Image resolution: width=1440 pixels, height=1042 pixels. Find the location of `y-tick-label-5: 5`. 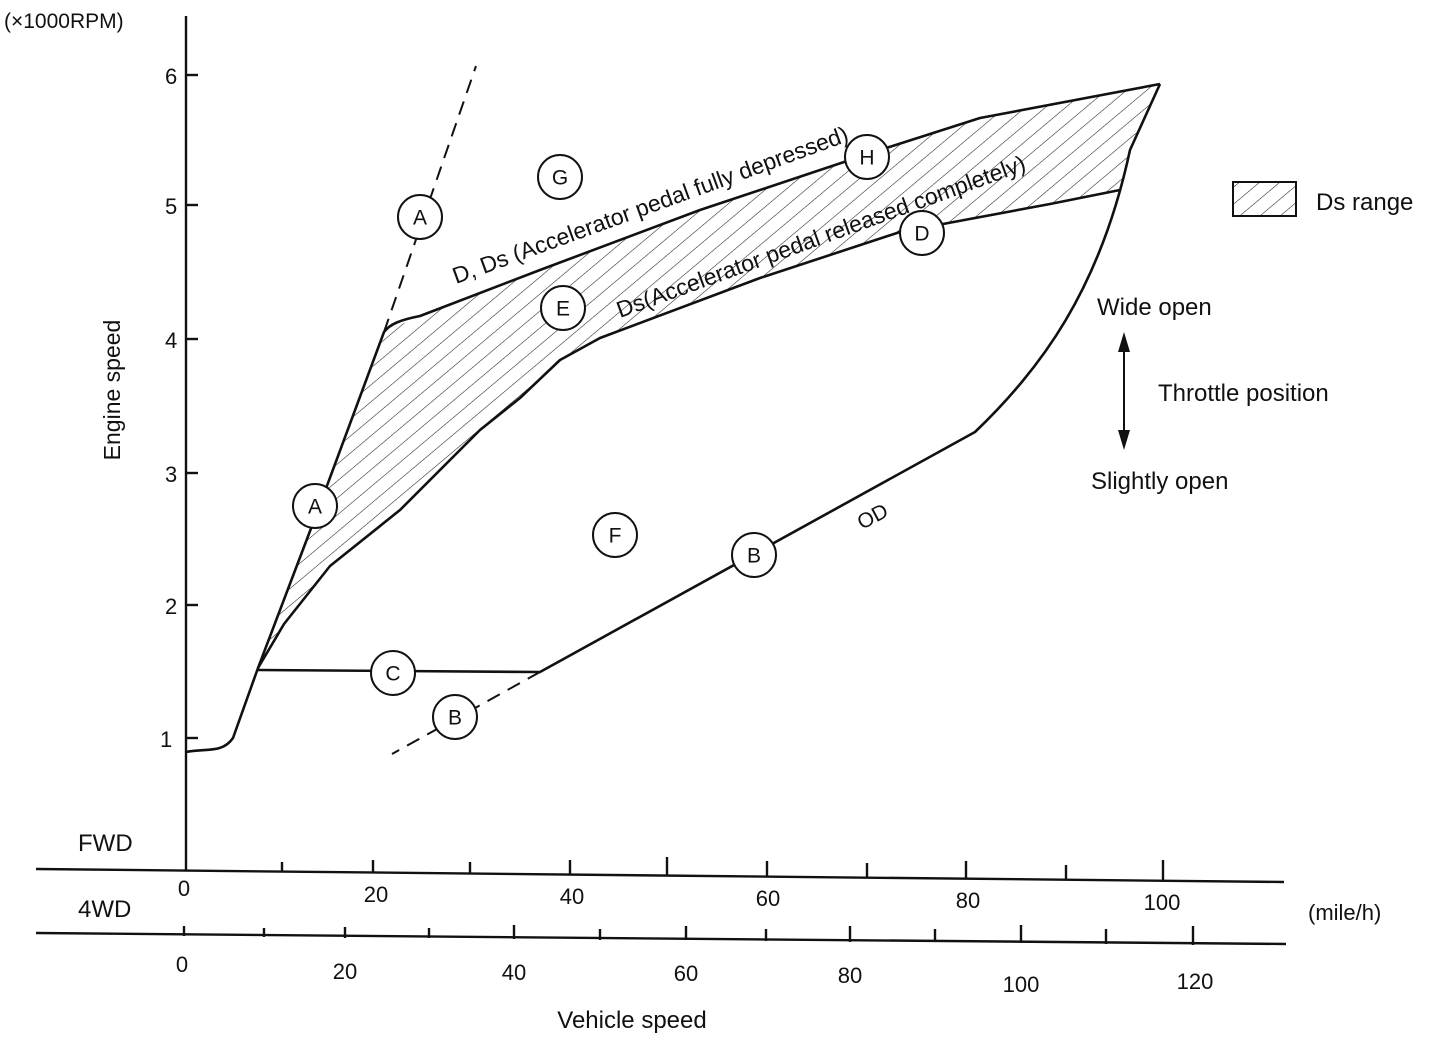

y-tick-label-5: 5 is located at coordinates (171, 206).